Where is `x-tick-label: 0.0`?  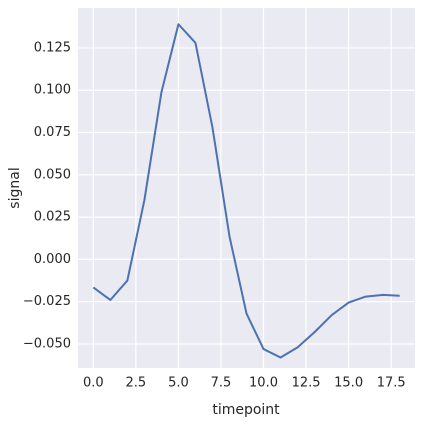 x-tick-label: 0.0 is located at coordinates (93, 383).